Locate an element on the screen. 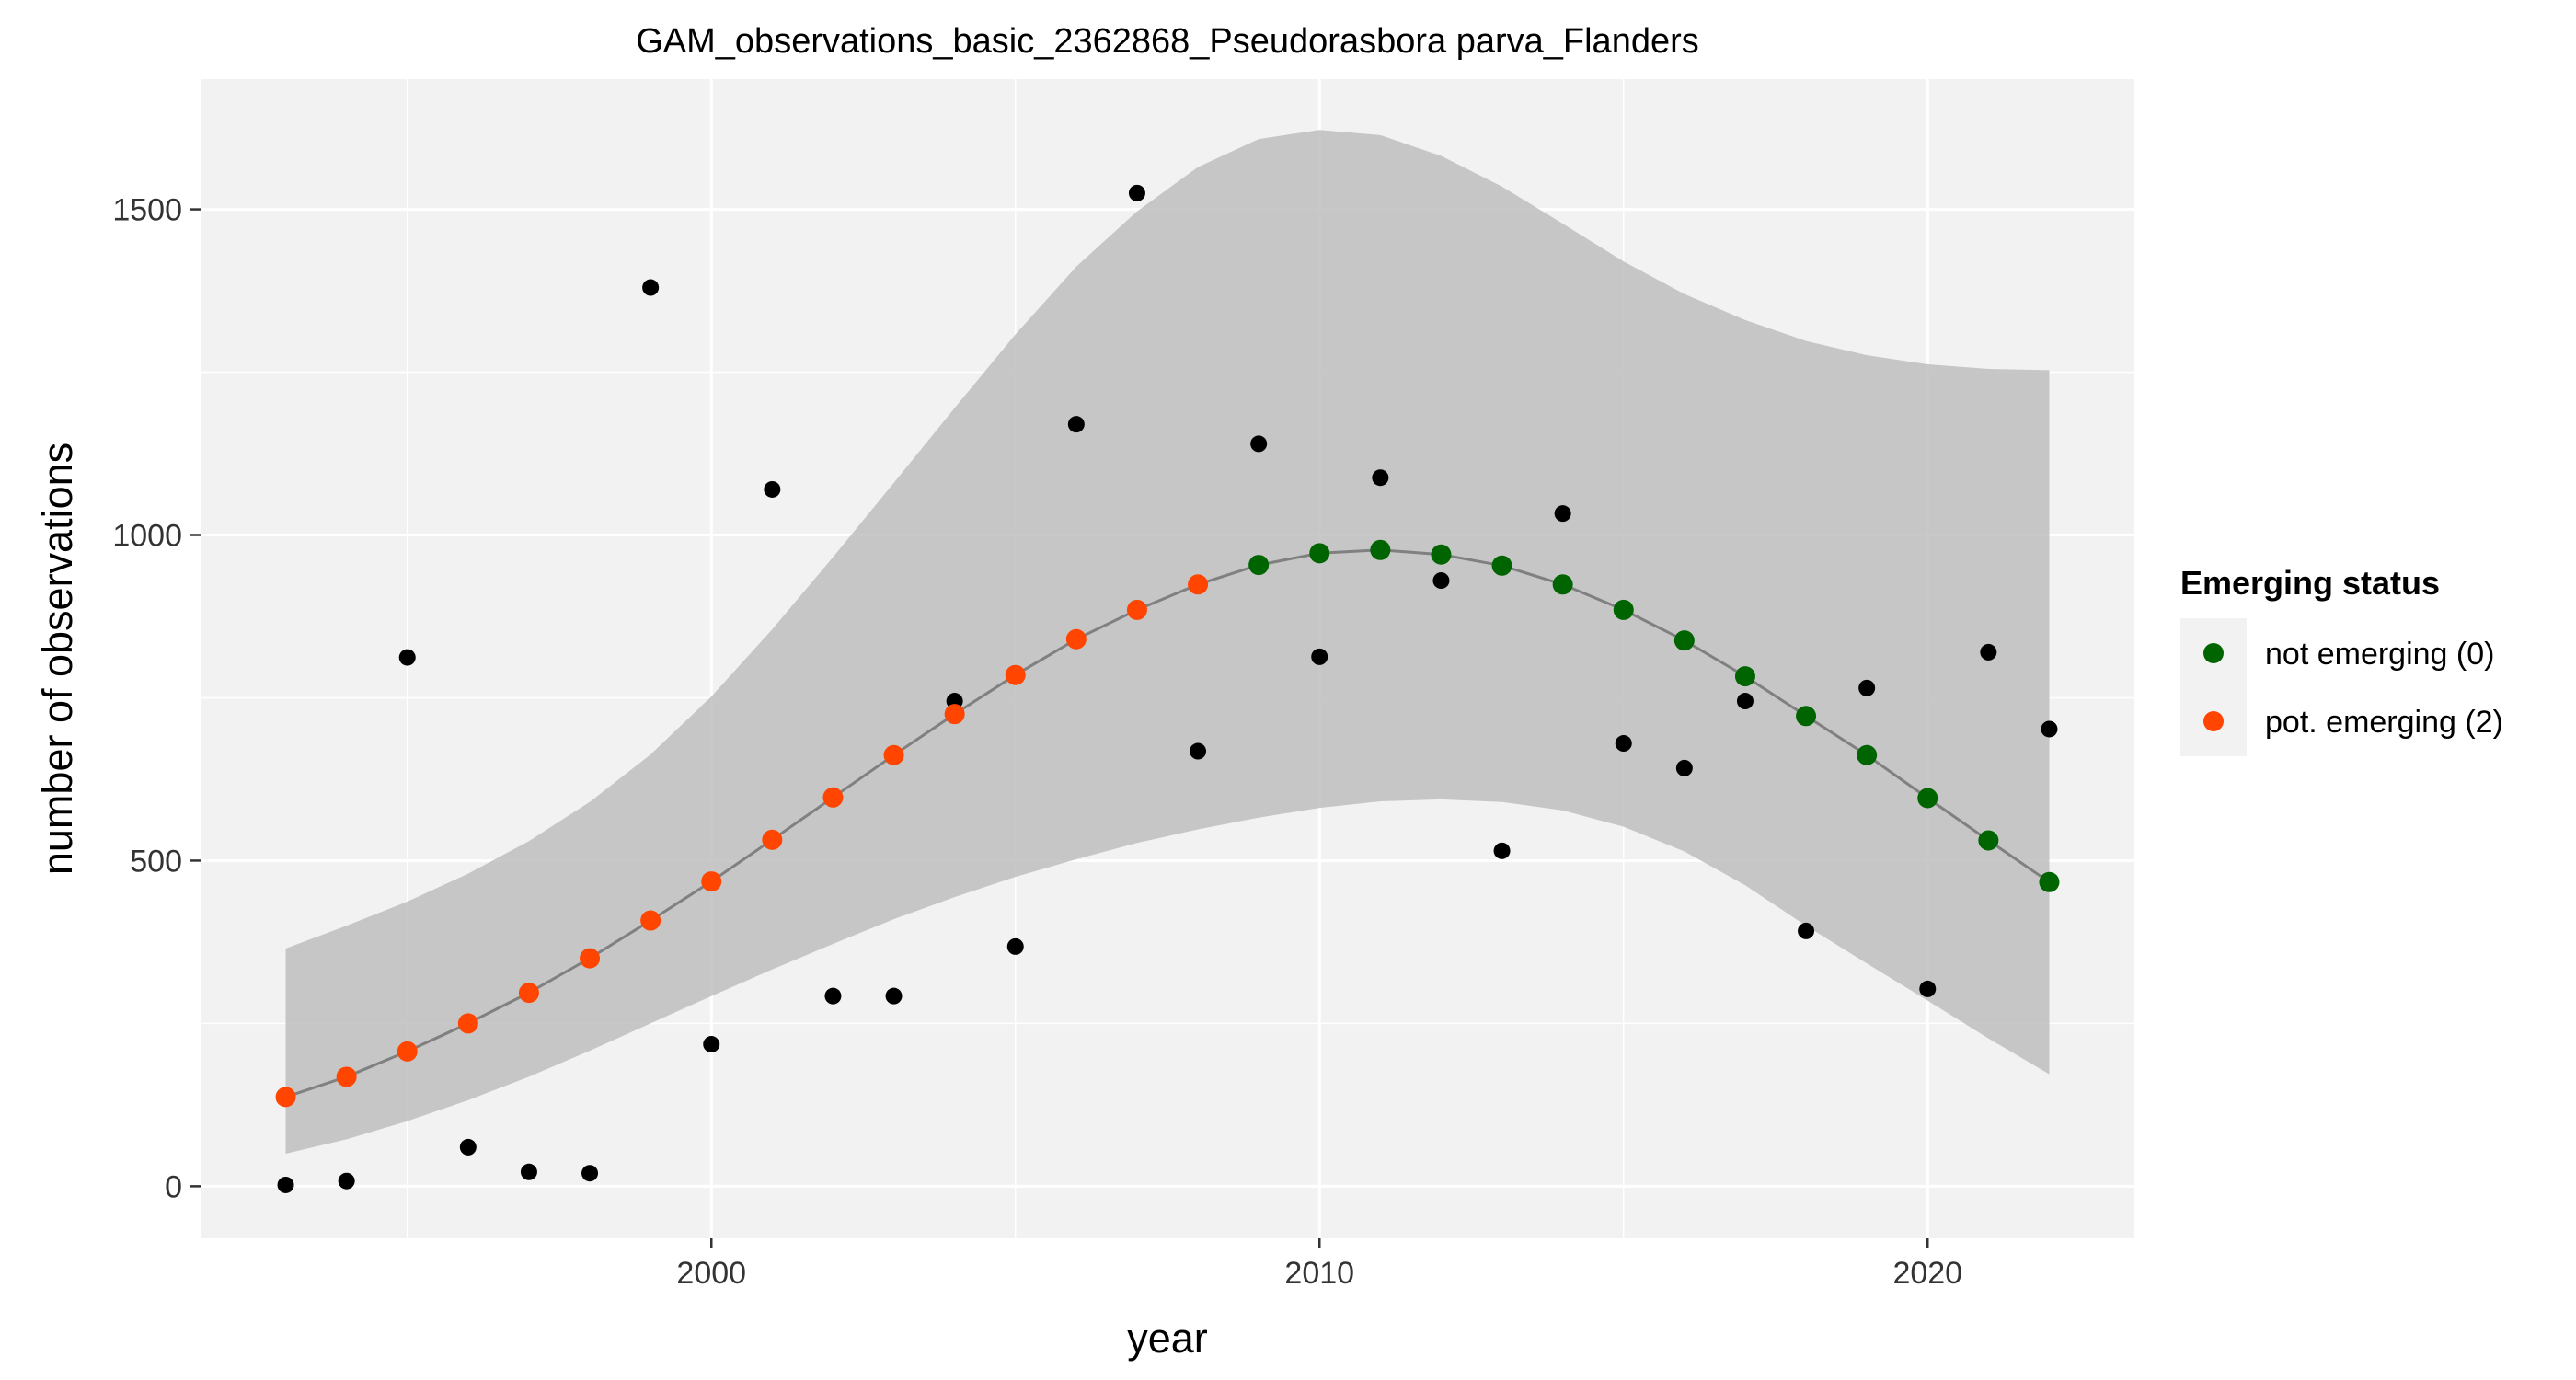  x-axis: 2000 2010 2020 is located at coordinates (1319, 1264).